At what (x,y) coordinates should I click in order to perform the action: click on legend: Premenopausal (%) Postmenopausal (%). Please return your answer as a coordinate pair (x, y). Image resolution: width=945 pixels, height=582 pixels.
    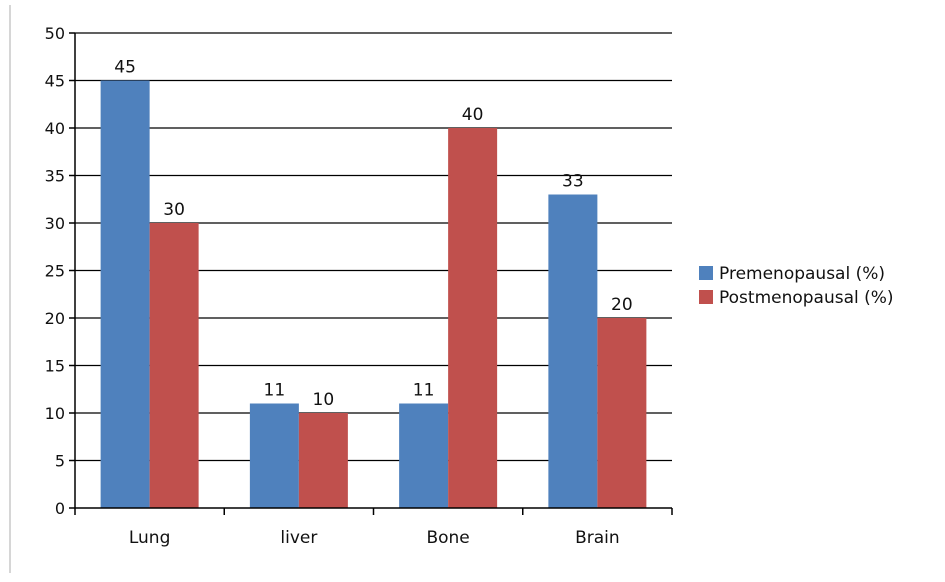
    Looking at the image, I should click on (796, 286).